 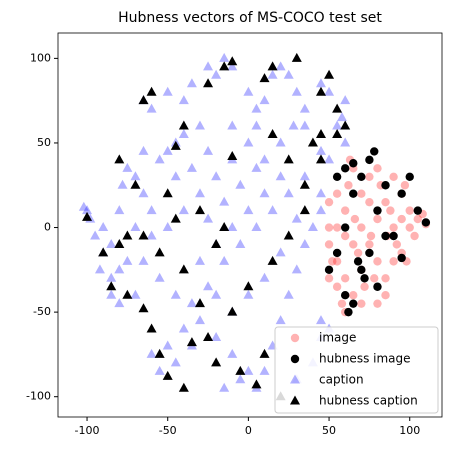 I want to click on legend-label: image, so click(x=337, y=338).